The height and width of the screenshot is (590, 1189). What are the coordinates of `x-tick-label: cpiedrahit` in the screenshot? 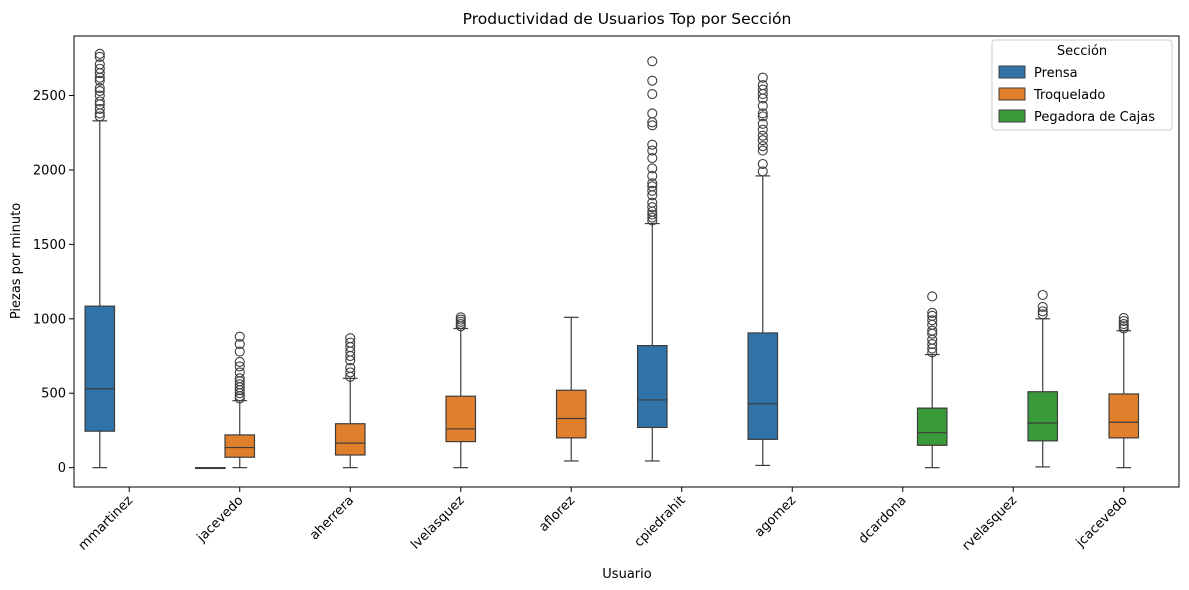 It's located at (660, 521).